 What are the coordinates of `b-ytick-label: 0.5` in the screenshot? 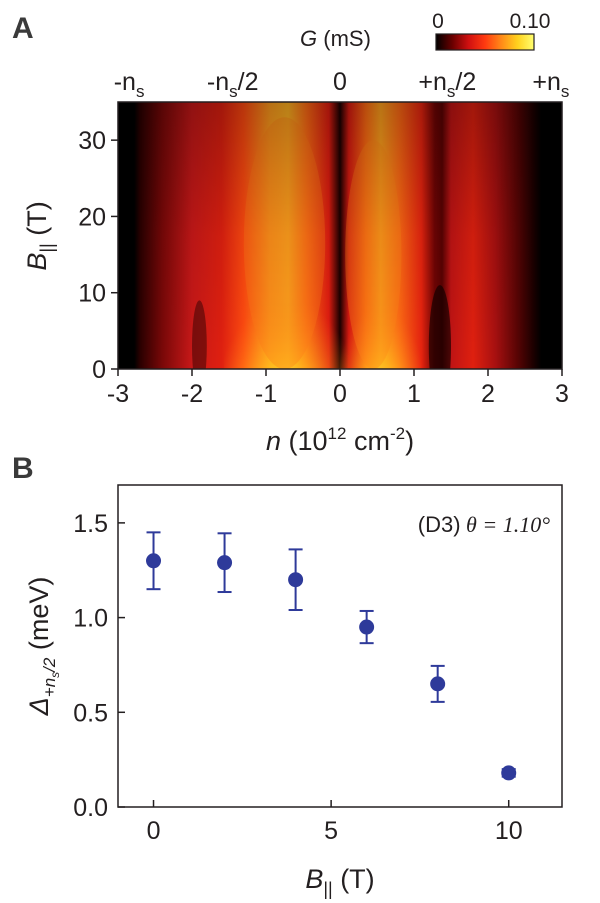 It's located at (90, 713).